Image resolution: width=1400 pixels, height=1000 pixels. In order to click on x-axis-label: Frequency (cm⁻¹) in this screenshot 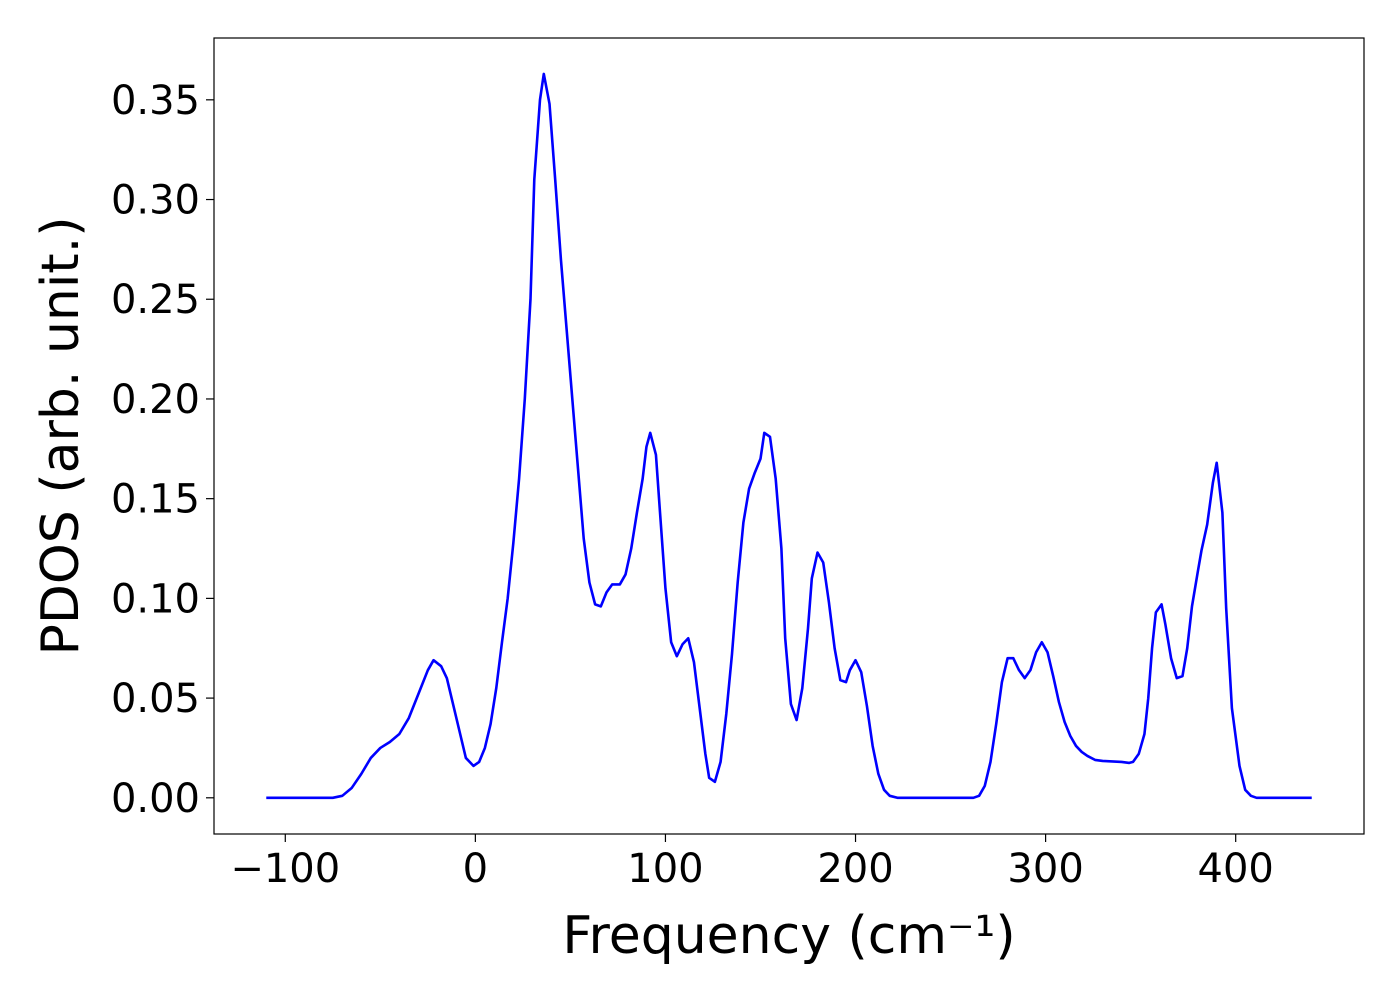, I will do `click(788, 936)`.